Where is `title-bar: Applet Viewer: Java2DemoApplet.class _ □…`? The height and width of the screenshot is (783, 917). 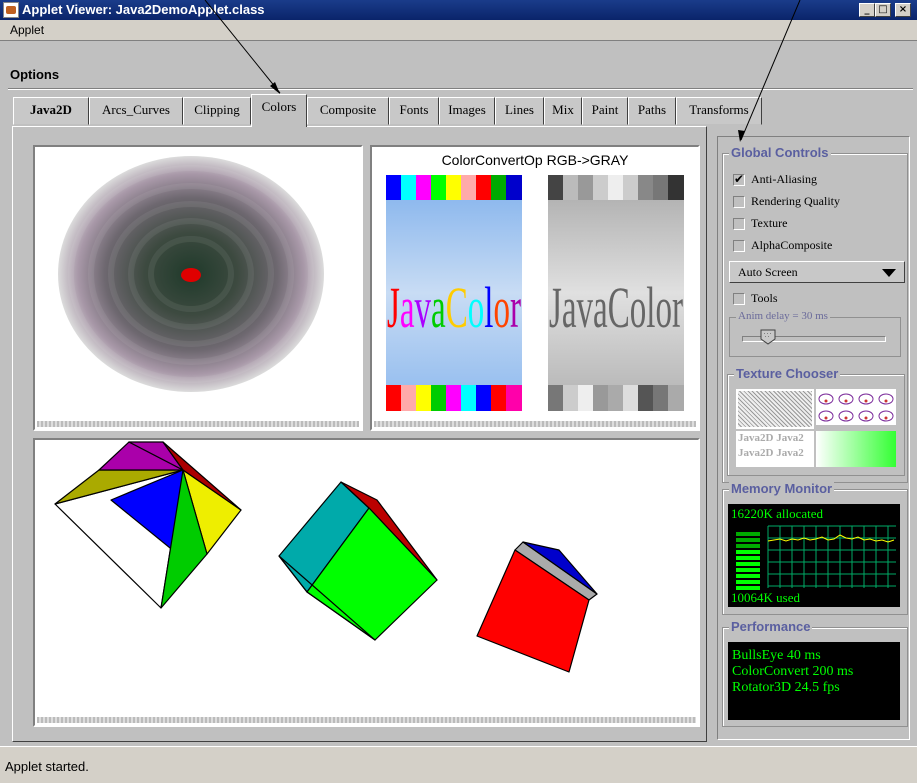
title-bar: Applet Viewer: Java2DemoApplet.class _ □… is located at coordinates (458, 10).